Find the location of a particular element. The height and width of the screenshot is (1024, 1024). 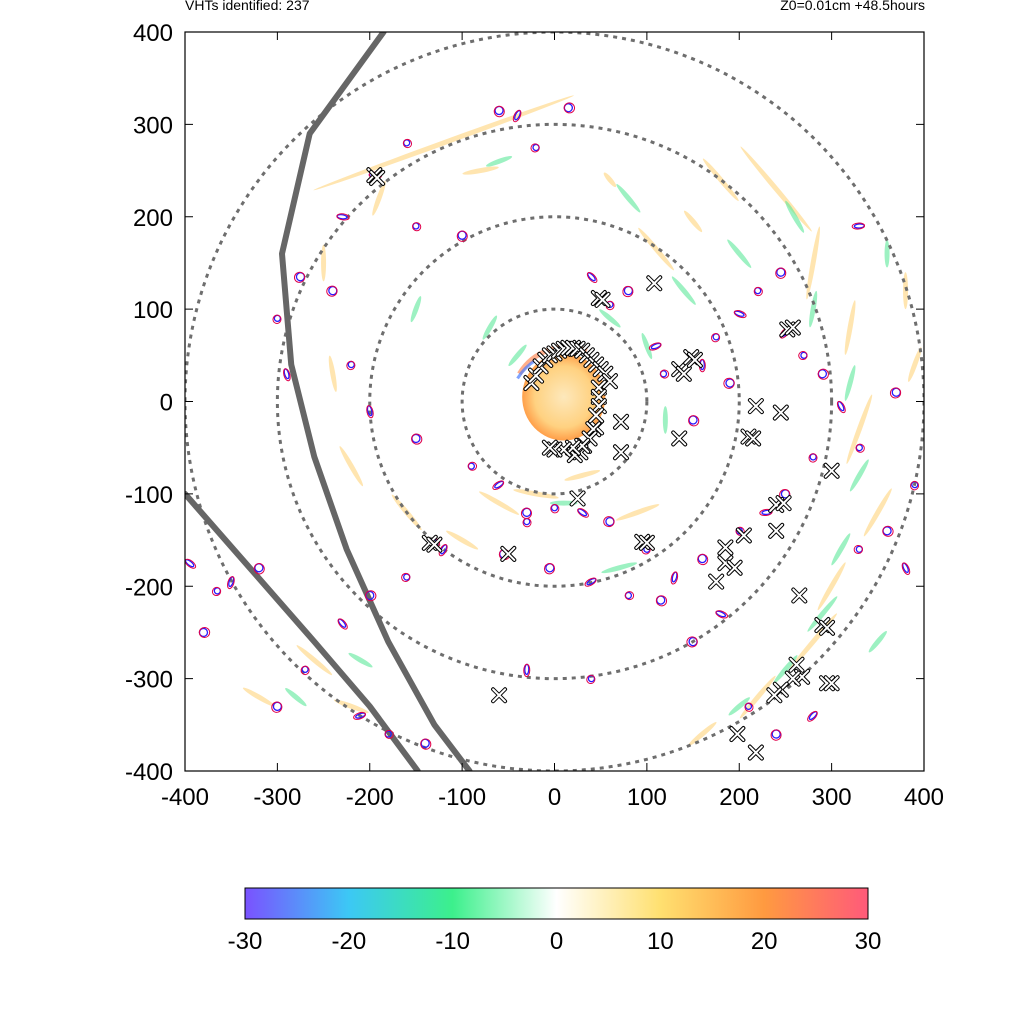

contour-loop is located at coordinates (527, 669).